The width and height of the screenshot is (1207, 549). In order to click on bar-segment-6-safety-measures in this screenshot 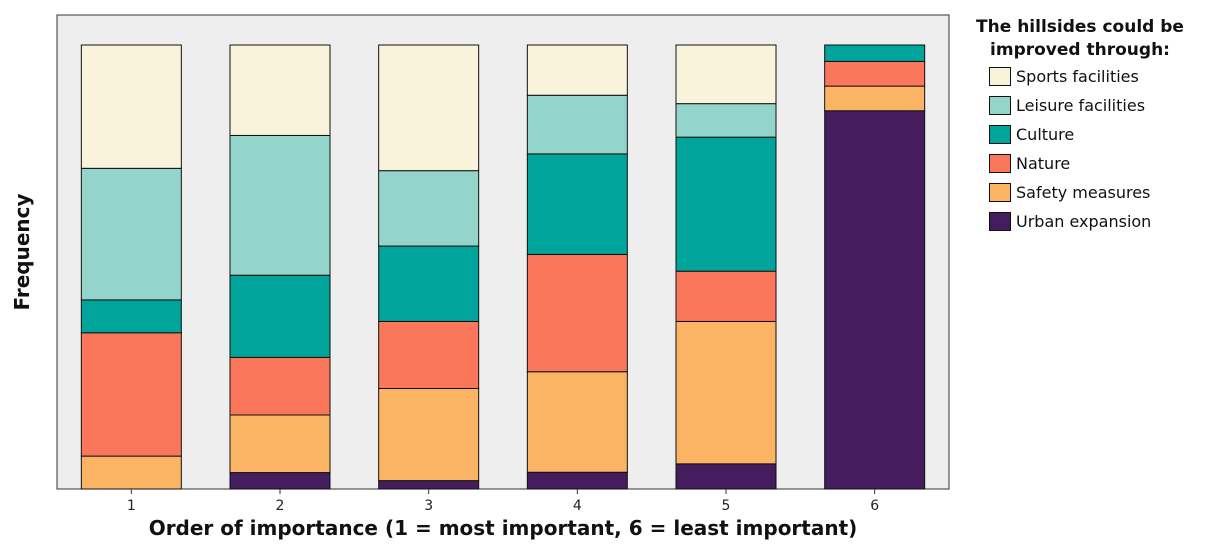, I will do `click(875, 98)`.